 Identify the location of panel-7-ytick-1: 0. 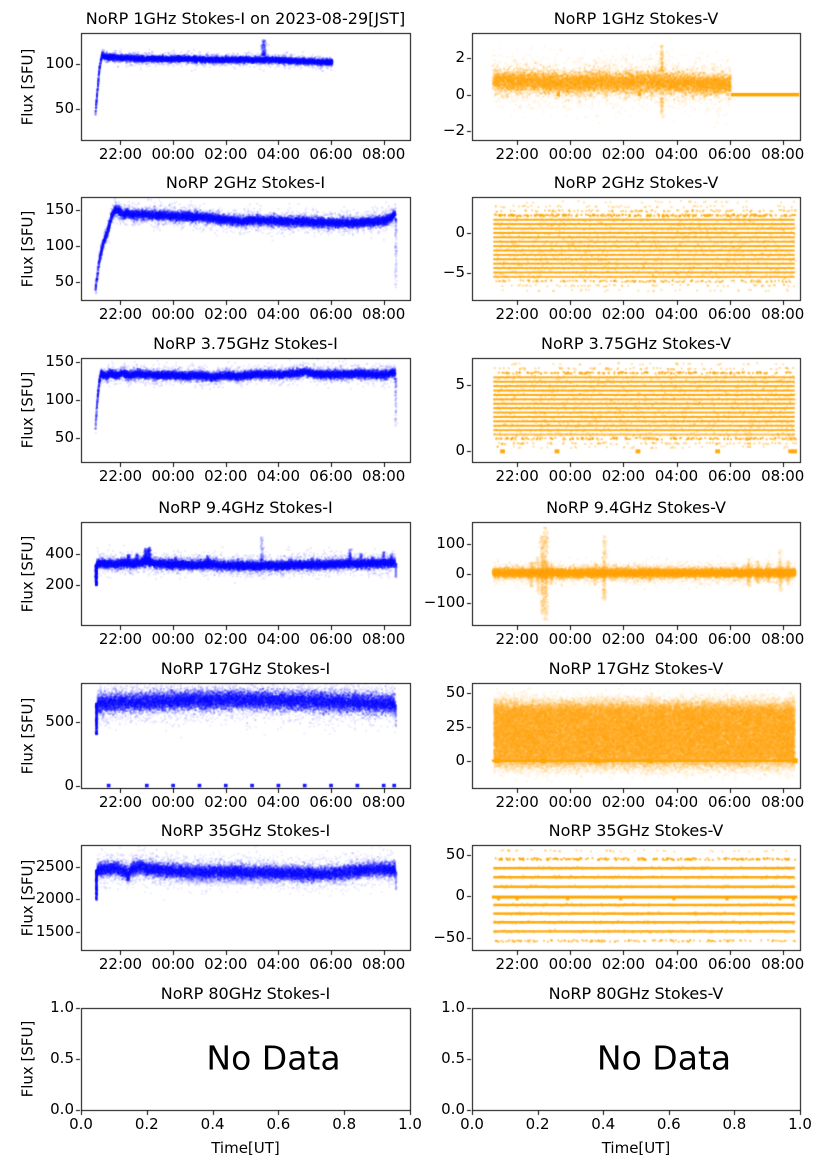
(460, 572).